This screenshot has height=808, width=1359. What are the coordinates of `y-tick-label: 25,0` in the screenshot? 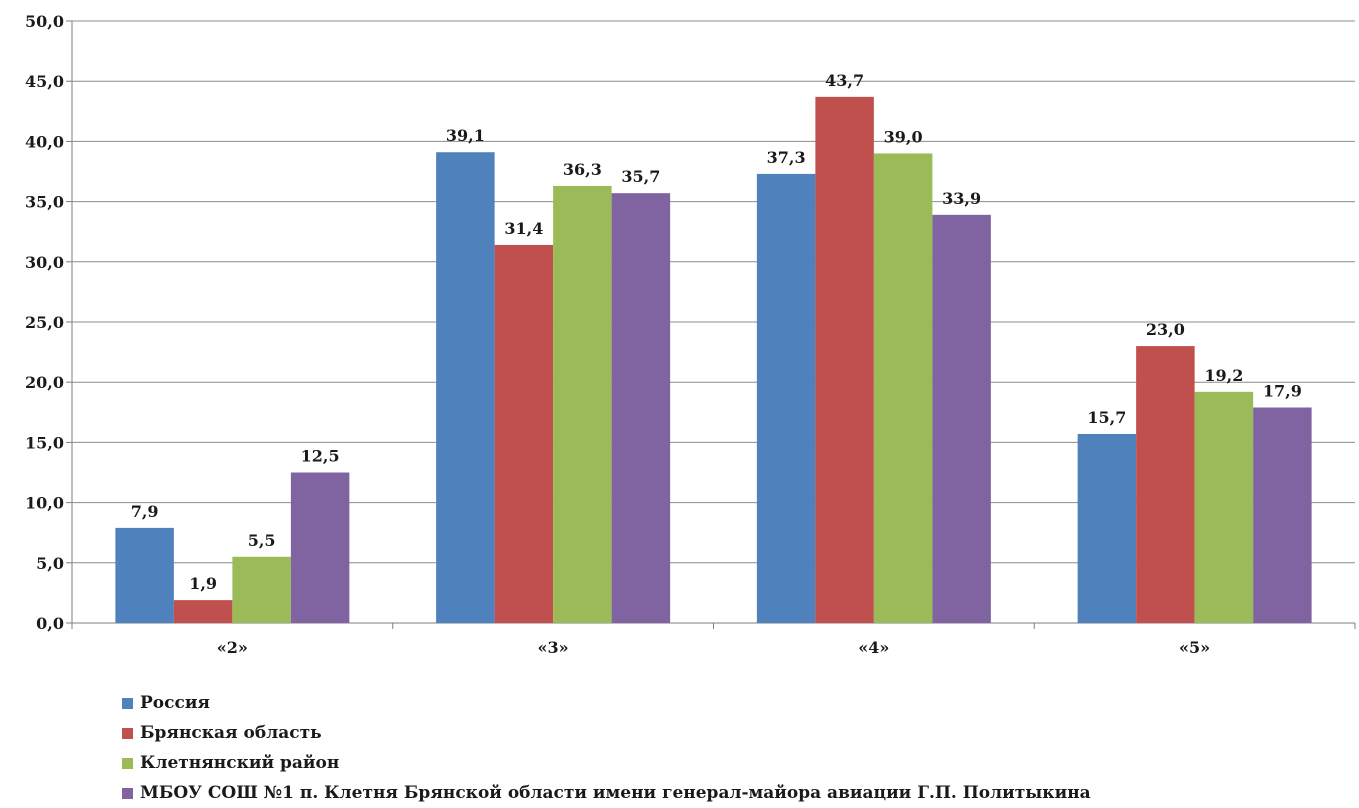 It's located at (44, 322).